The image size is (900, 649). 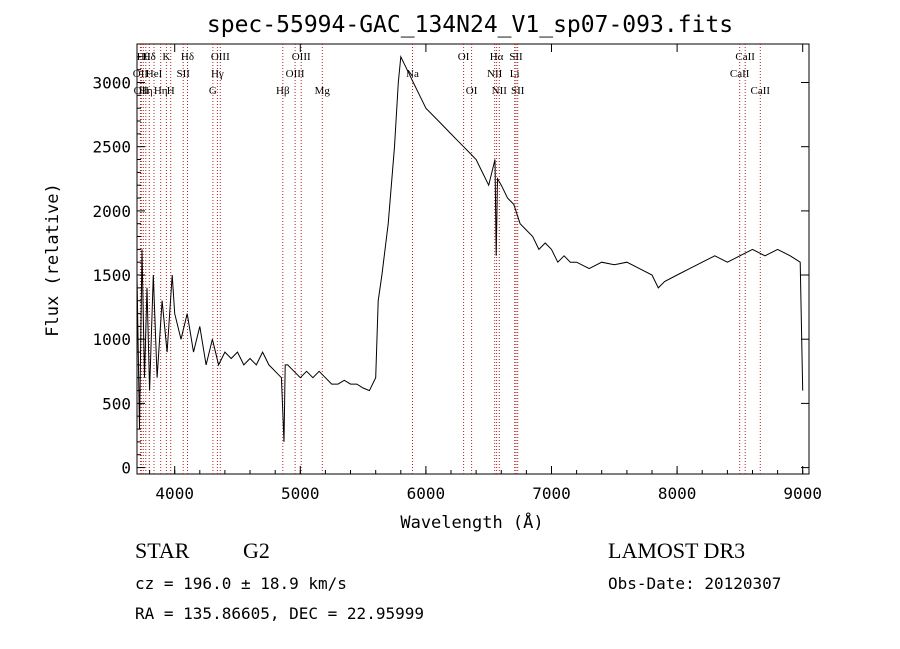 I want to click on y-axis-label: Flux (relative), so click(x=53, y=260).